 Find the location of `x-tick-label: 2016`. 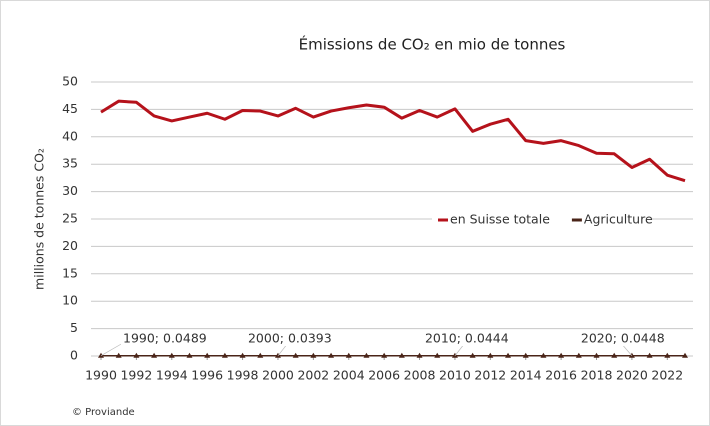

x-tick-label: 2016 is located at coordinates (561, 375).